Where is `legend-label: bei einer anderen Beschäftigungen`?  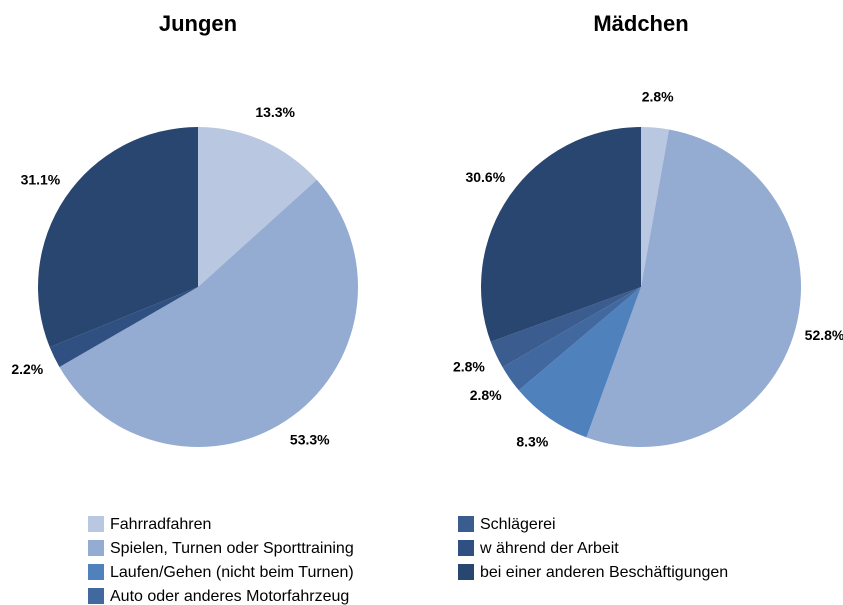
legend-label: bei einer anderen Beschäftigungen is located at coordinates (604, 572).